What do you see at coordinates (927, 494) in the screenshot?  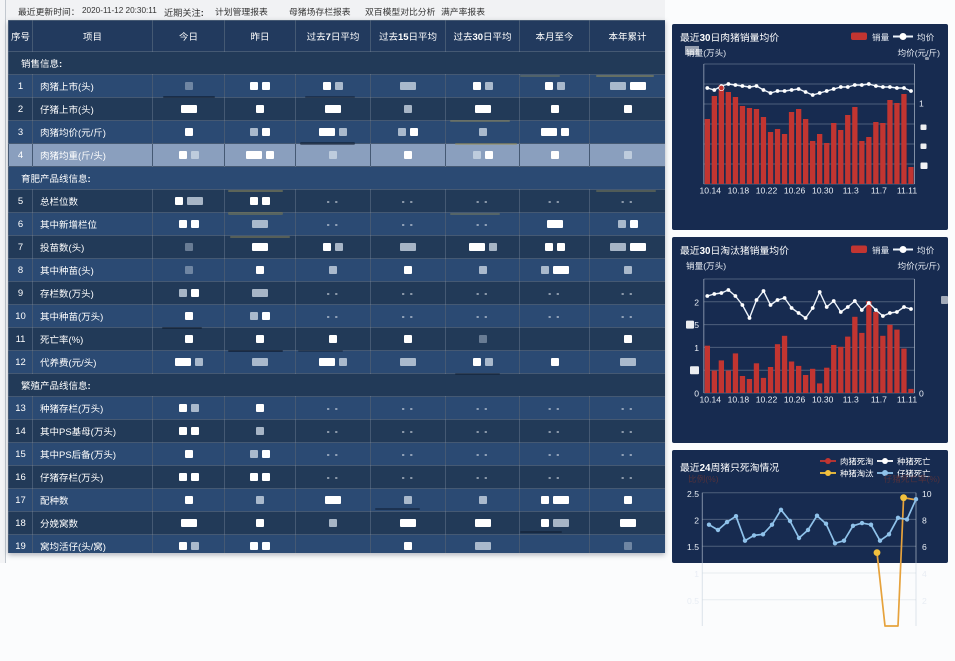 I see `svg-text: 10` at bounding box center [927, 494].